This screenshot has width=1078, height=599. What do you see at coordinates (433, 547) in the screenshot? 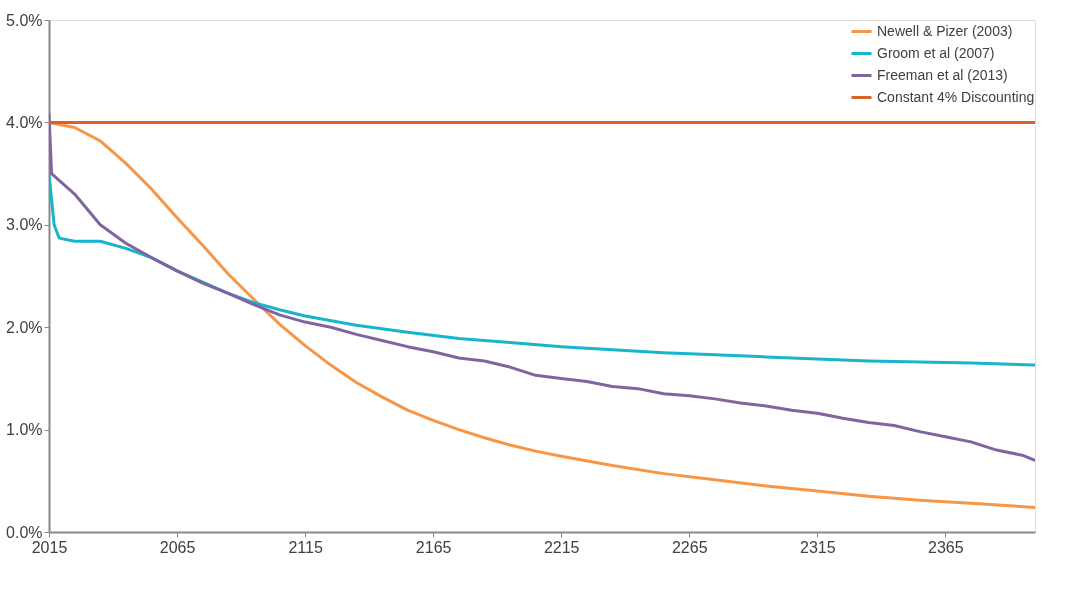
I see `x-tick-label: 2165` at bounding box center [433, 547].